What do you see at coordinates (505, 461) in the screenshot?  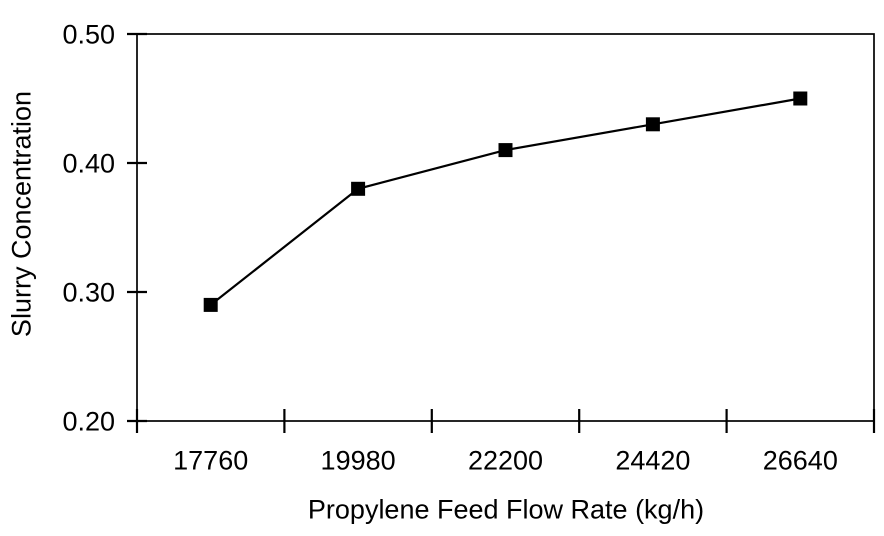 I see `x-tick-label: 22200` at bounding box center [505, 461].